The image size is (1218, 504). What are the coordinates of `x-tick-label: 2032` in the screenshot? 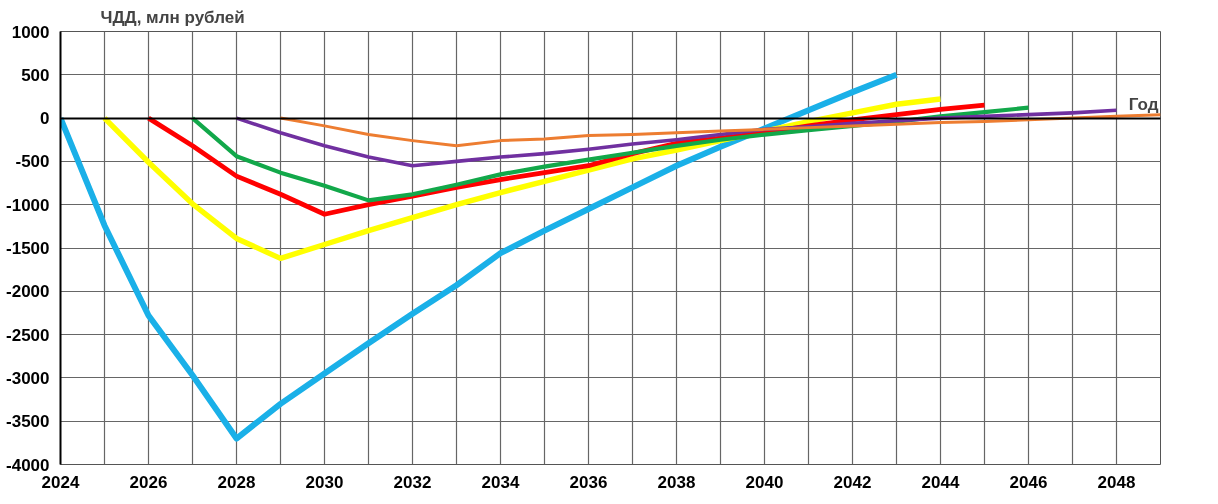 It's located at (412, 482).